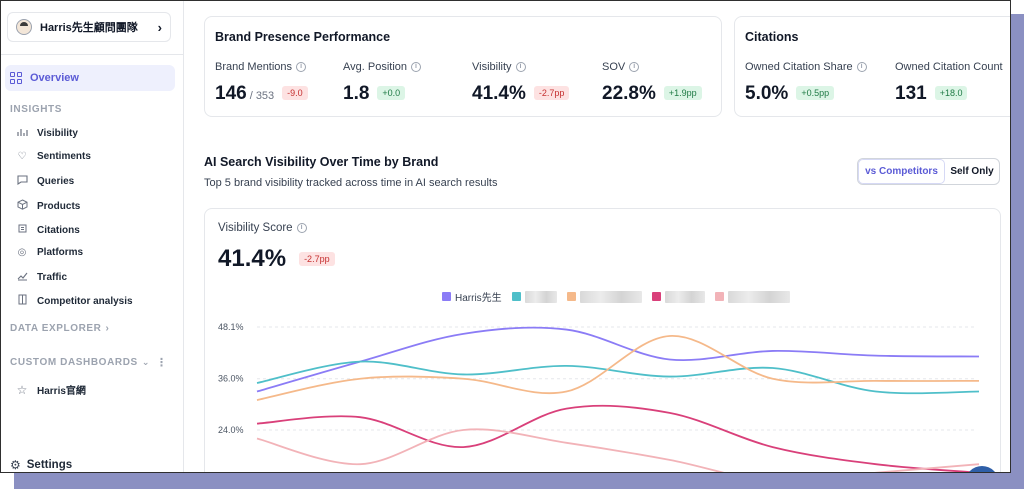 The image size is (1024, 489). I want to click on sidebar-item-visibility: Visibility, so click(46, 133).